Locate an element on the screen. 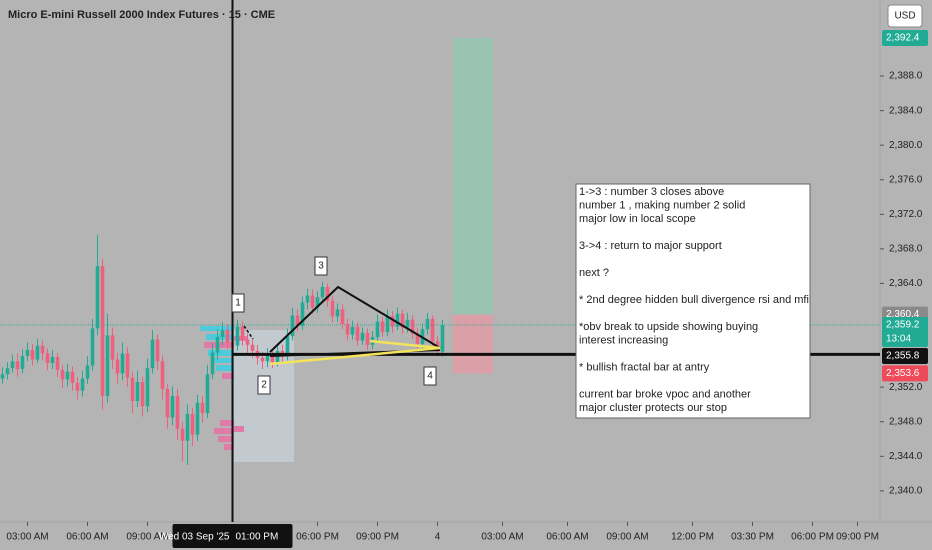  profit-zone is located at coordinates (473, 176).